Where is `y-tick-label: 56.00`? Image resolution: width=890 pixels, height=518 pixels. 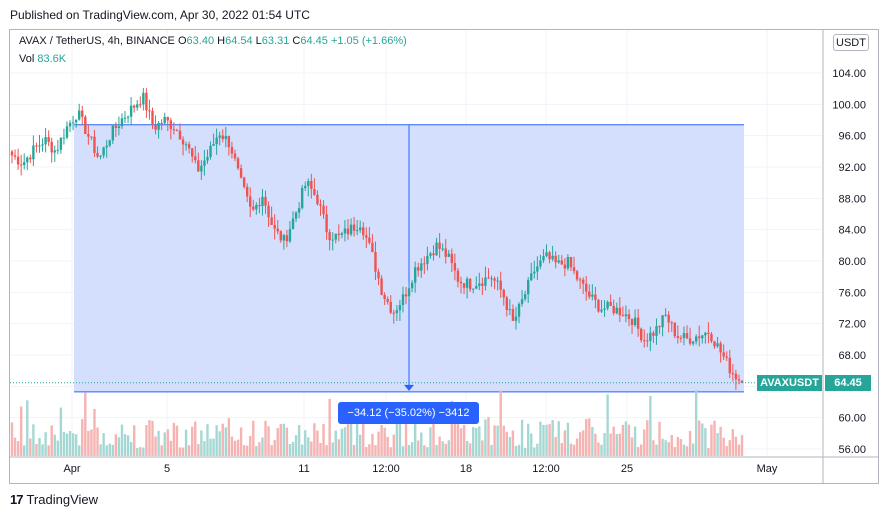
y-tick-label: 56.00 is located at coordinates (852, 450).